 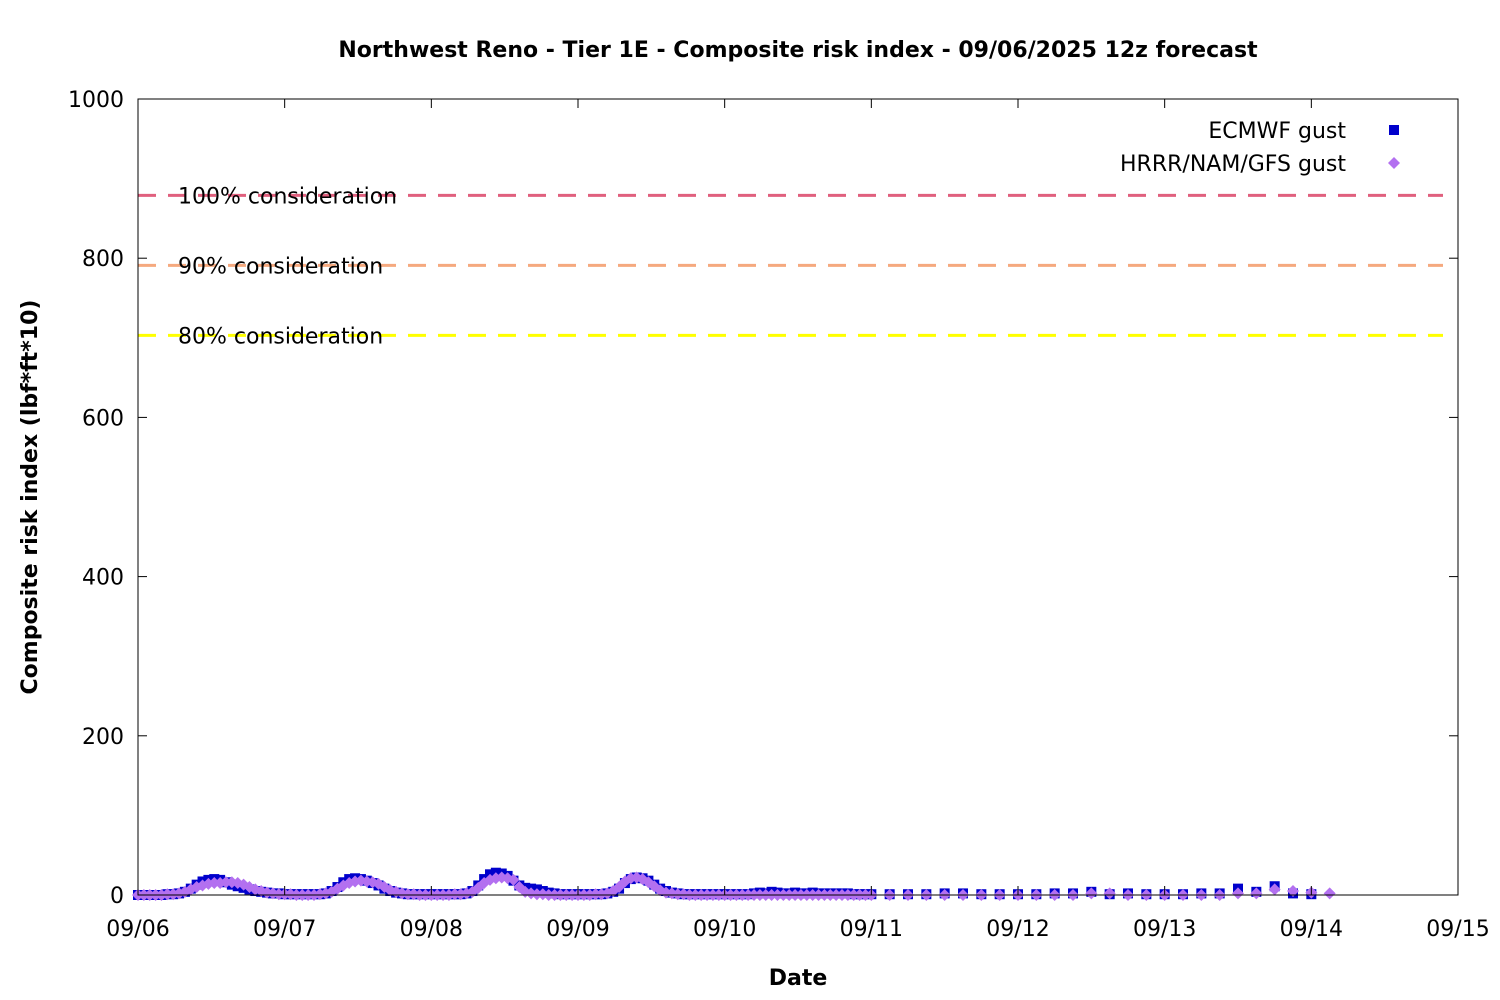 What do you see at coordinates (284, 929) in the screenshot?
I see `x-tick-label: 09/07` at bounding box center [284, 929].